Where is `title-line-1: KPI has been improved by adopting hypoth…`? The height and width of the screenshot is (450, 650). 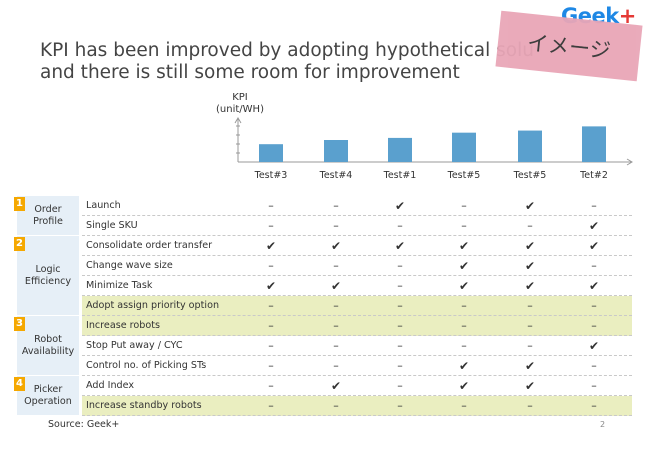 title-line-1: KPI has been improved by adopting hypoth… is located at coordinates (287, 50).